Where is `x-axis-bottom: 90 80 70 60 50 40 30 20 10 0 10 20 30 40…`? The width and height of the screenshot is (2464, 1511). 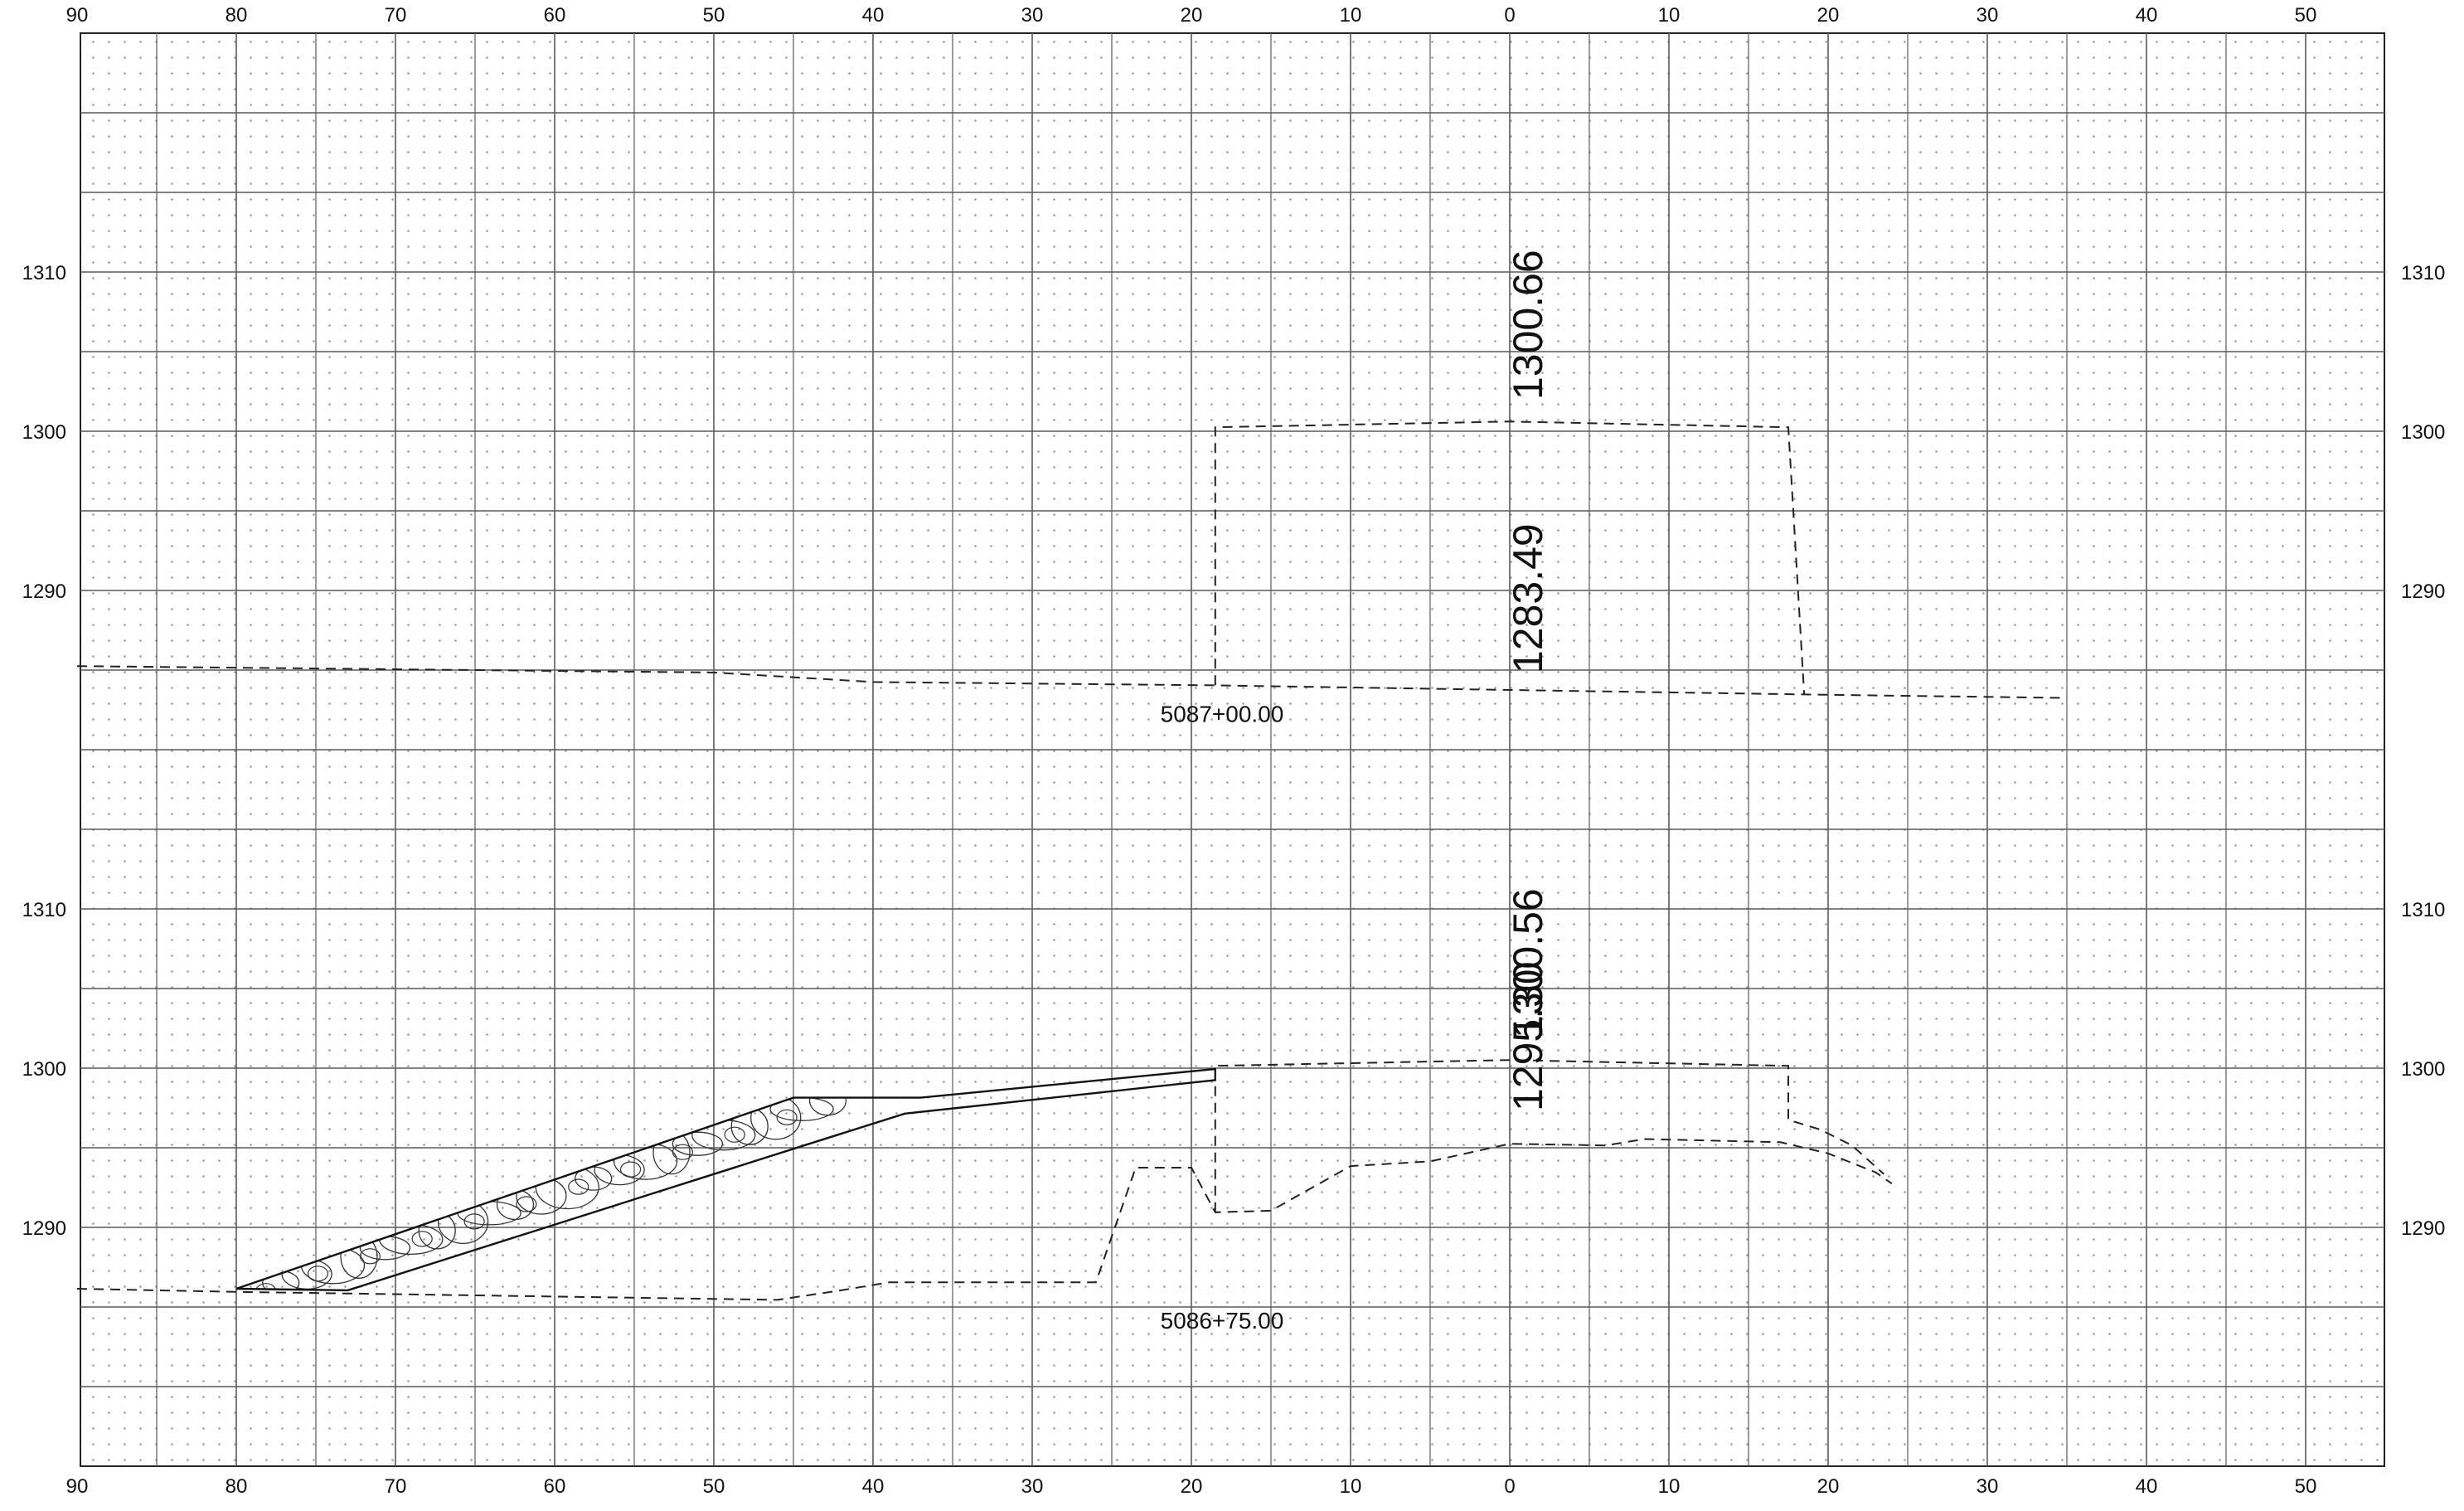
x-axis-bottom: 90 80 70 60 50 40 30 20 10 0 10 20 30 40… is located at coordinates (1191, 1486).